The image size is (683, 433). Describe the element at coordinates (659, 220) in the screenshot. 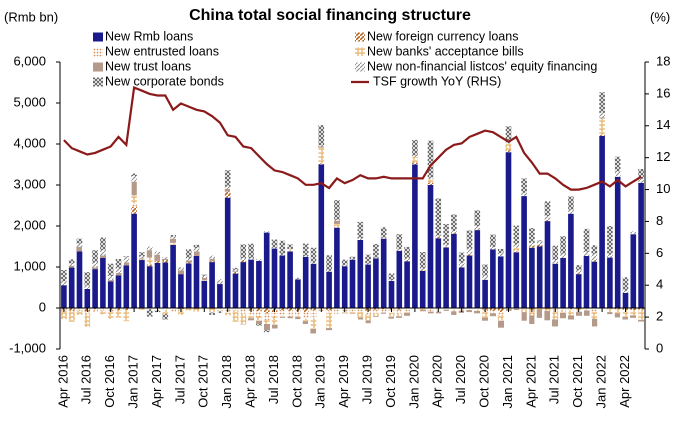

I see `y2-tick-label: 8` at that location.